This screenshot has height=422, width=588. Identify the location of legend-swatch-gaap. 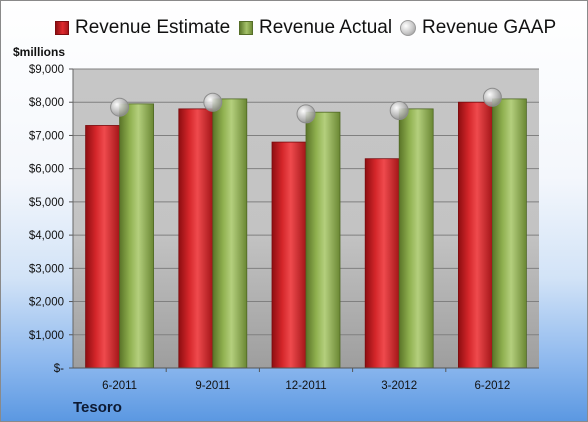
(408, 28).